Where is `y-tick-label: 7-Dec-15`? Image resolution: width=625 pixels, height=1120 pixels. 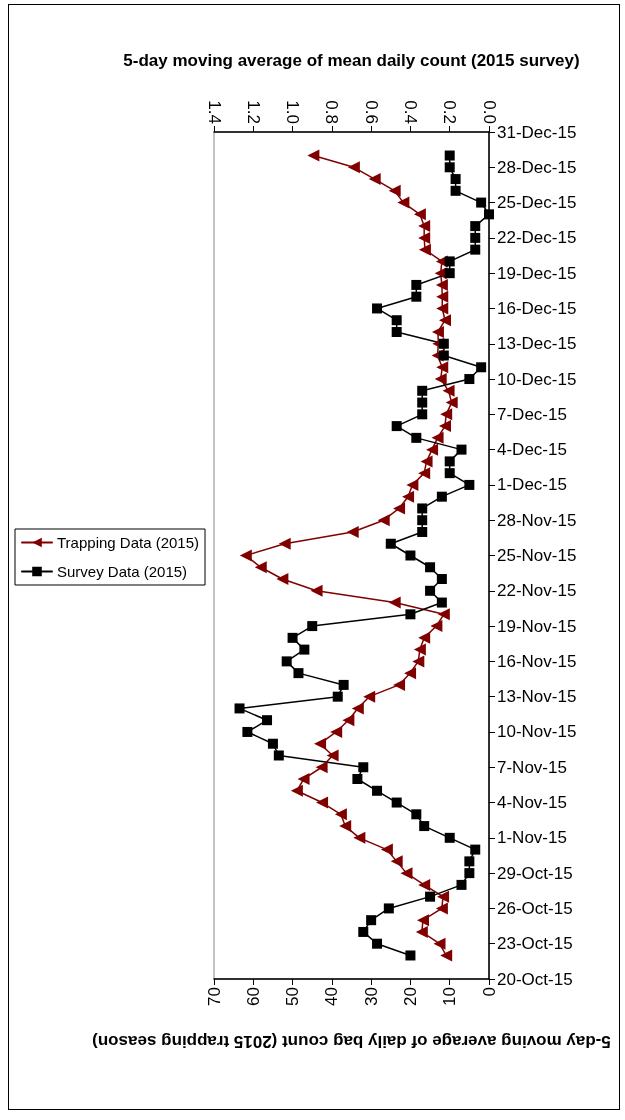 y-tick-label: 7-Dec-15 is located at coordinates (532, 414).